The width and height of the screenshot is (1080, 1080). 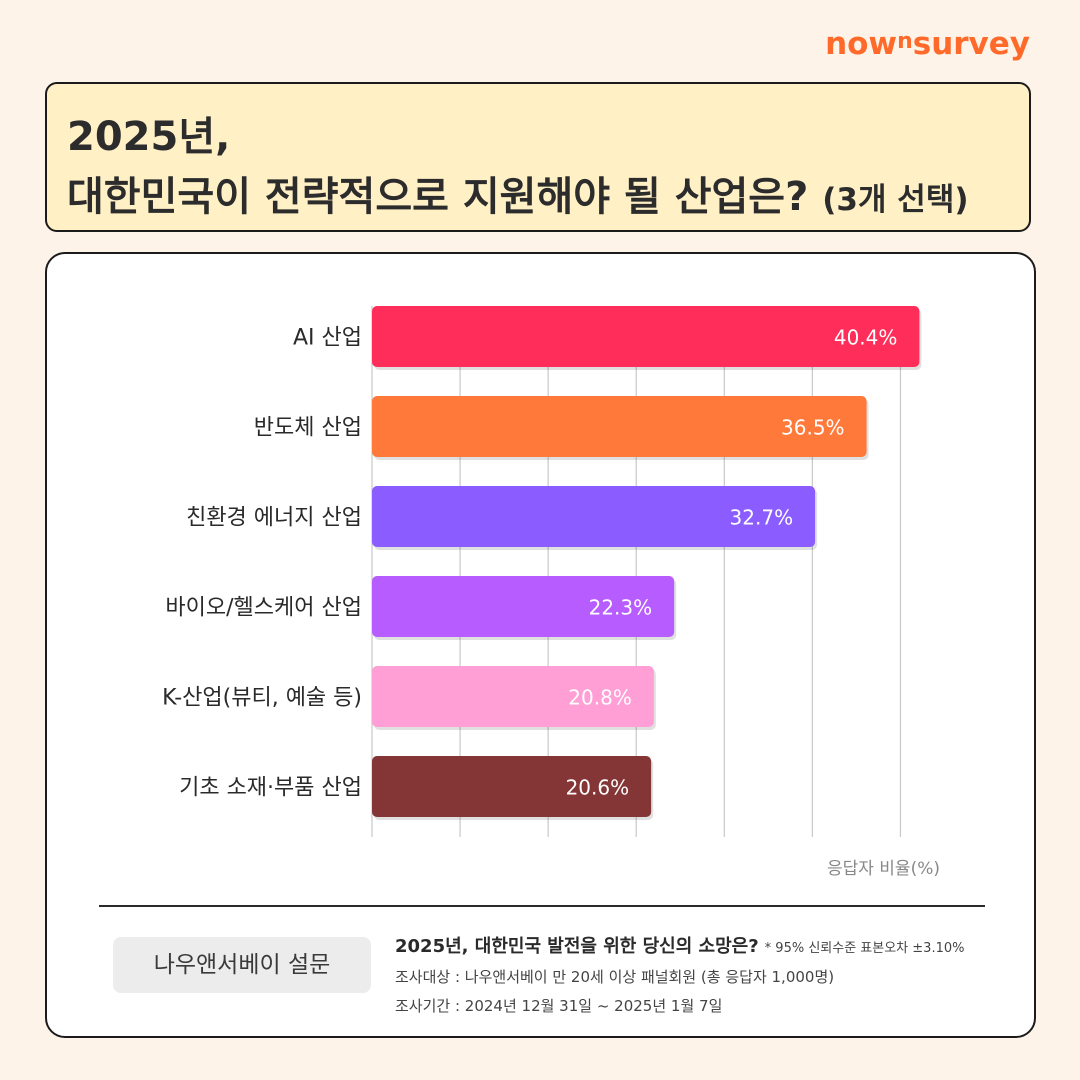 I want to click on data-label: 20.6%, so click(x=598, y=788).